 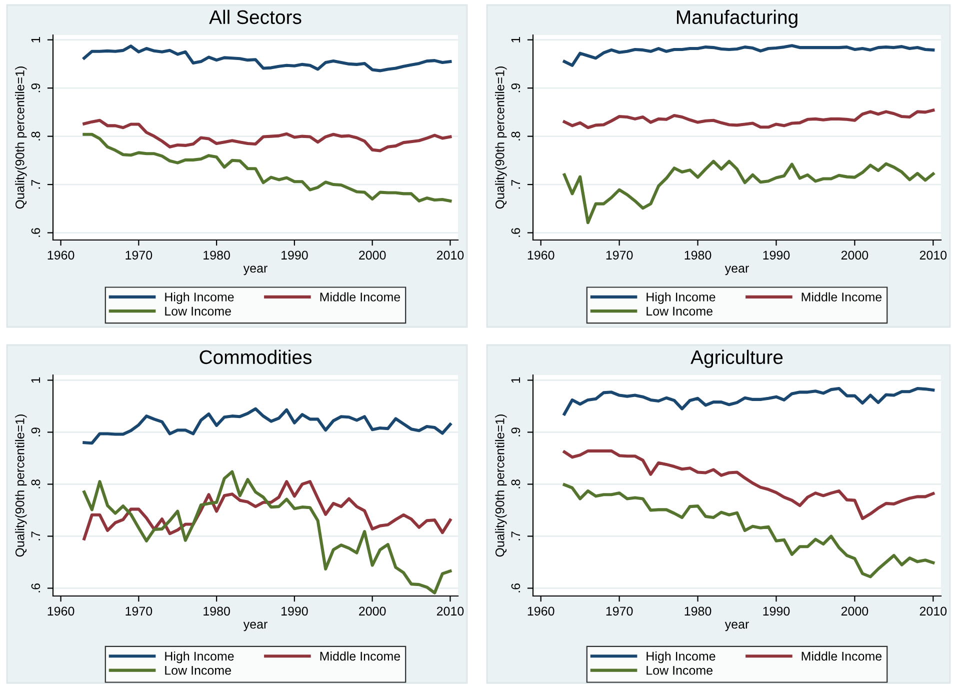 I want to click on chart-title: All Sectors, so click(x=255, y=17).